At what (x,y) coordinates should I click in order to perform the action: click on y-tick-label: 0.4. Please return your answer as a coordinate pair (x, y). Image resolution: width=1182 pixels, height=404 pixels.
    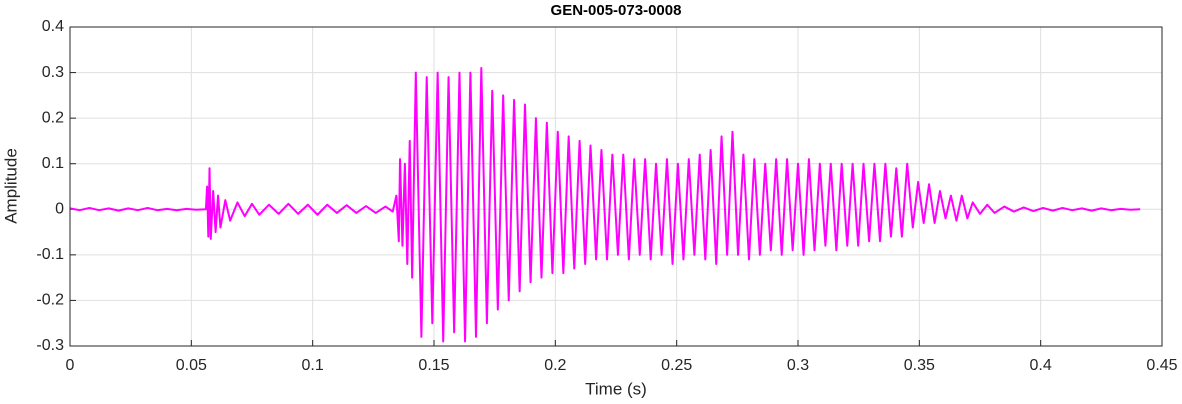
    Looking at the image, I should click on (53, 26).